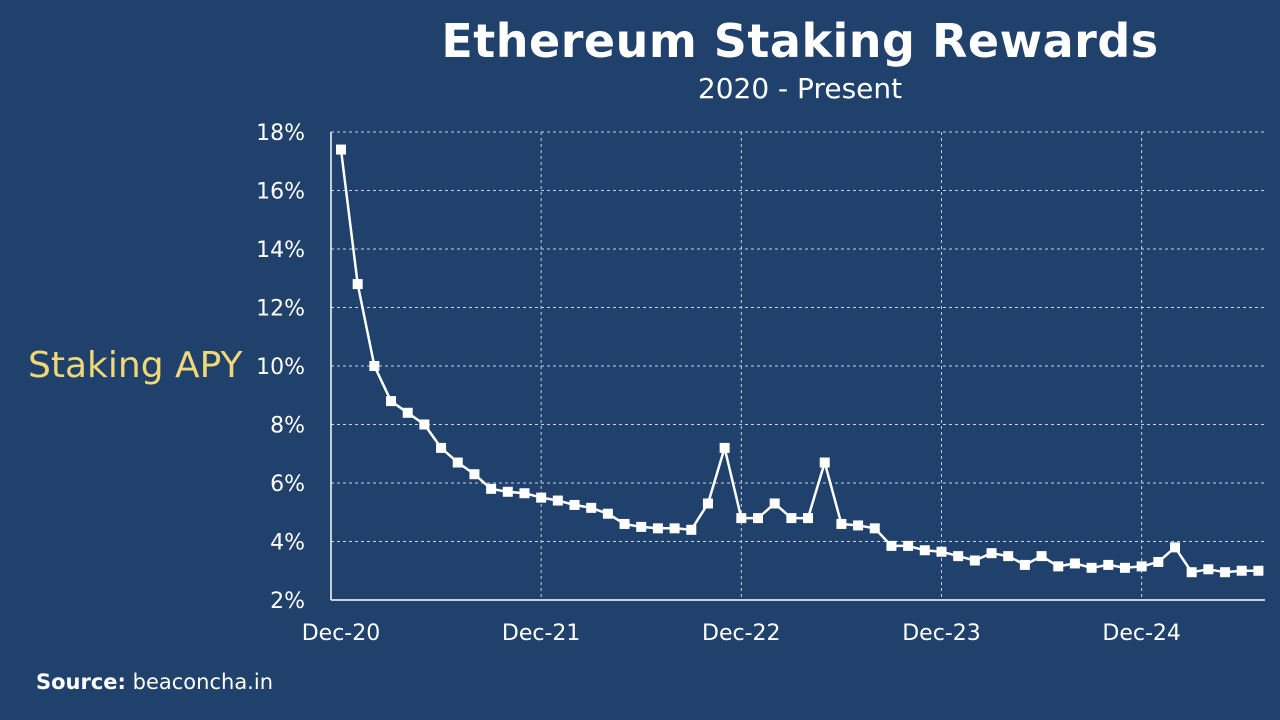  I want to click on y-tick-label: 16%, so click(280, 192).